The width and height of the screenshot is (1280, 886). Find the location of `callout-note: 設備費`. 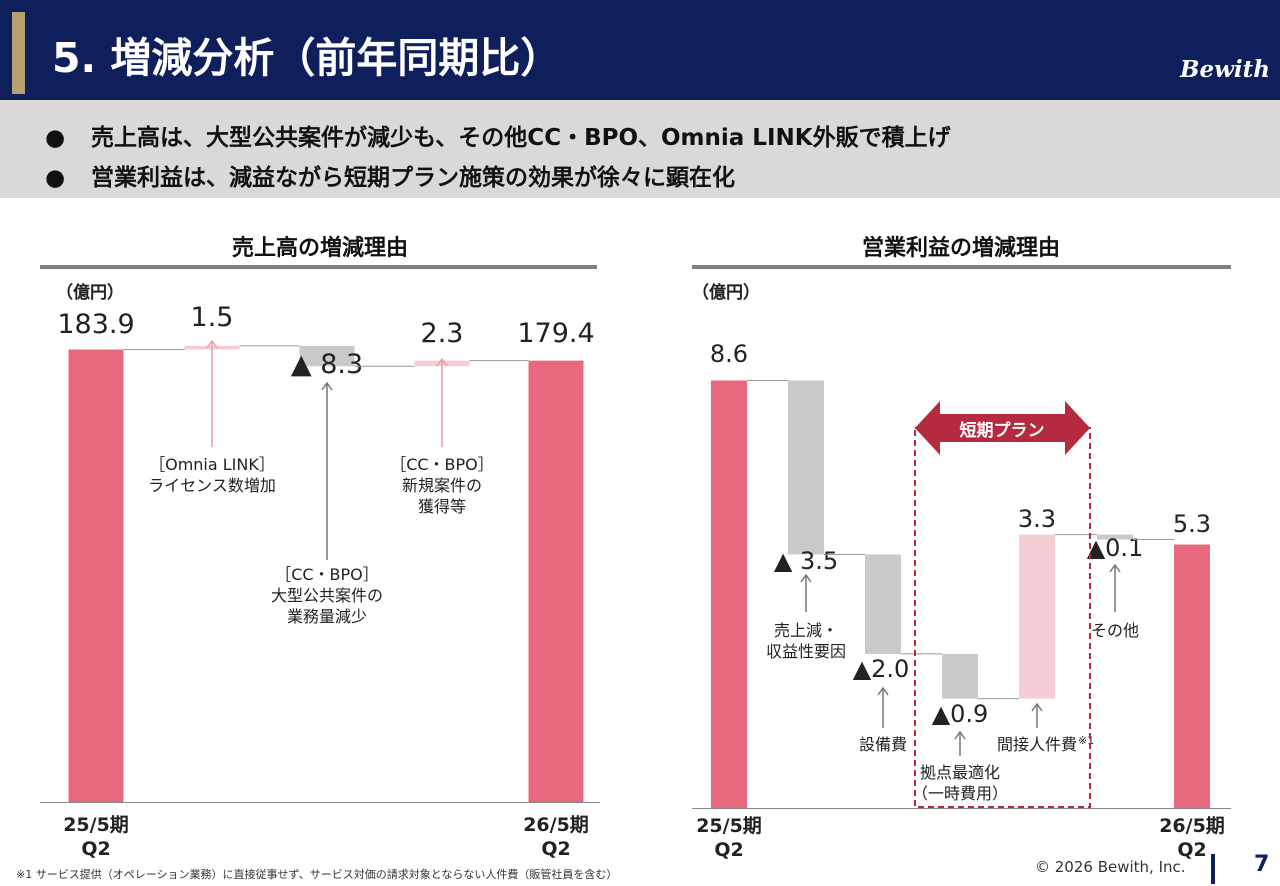

callout-note: 設備費 is located at coordinates (883, 744).